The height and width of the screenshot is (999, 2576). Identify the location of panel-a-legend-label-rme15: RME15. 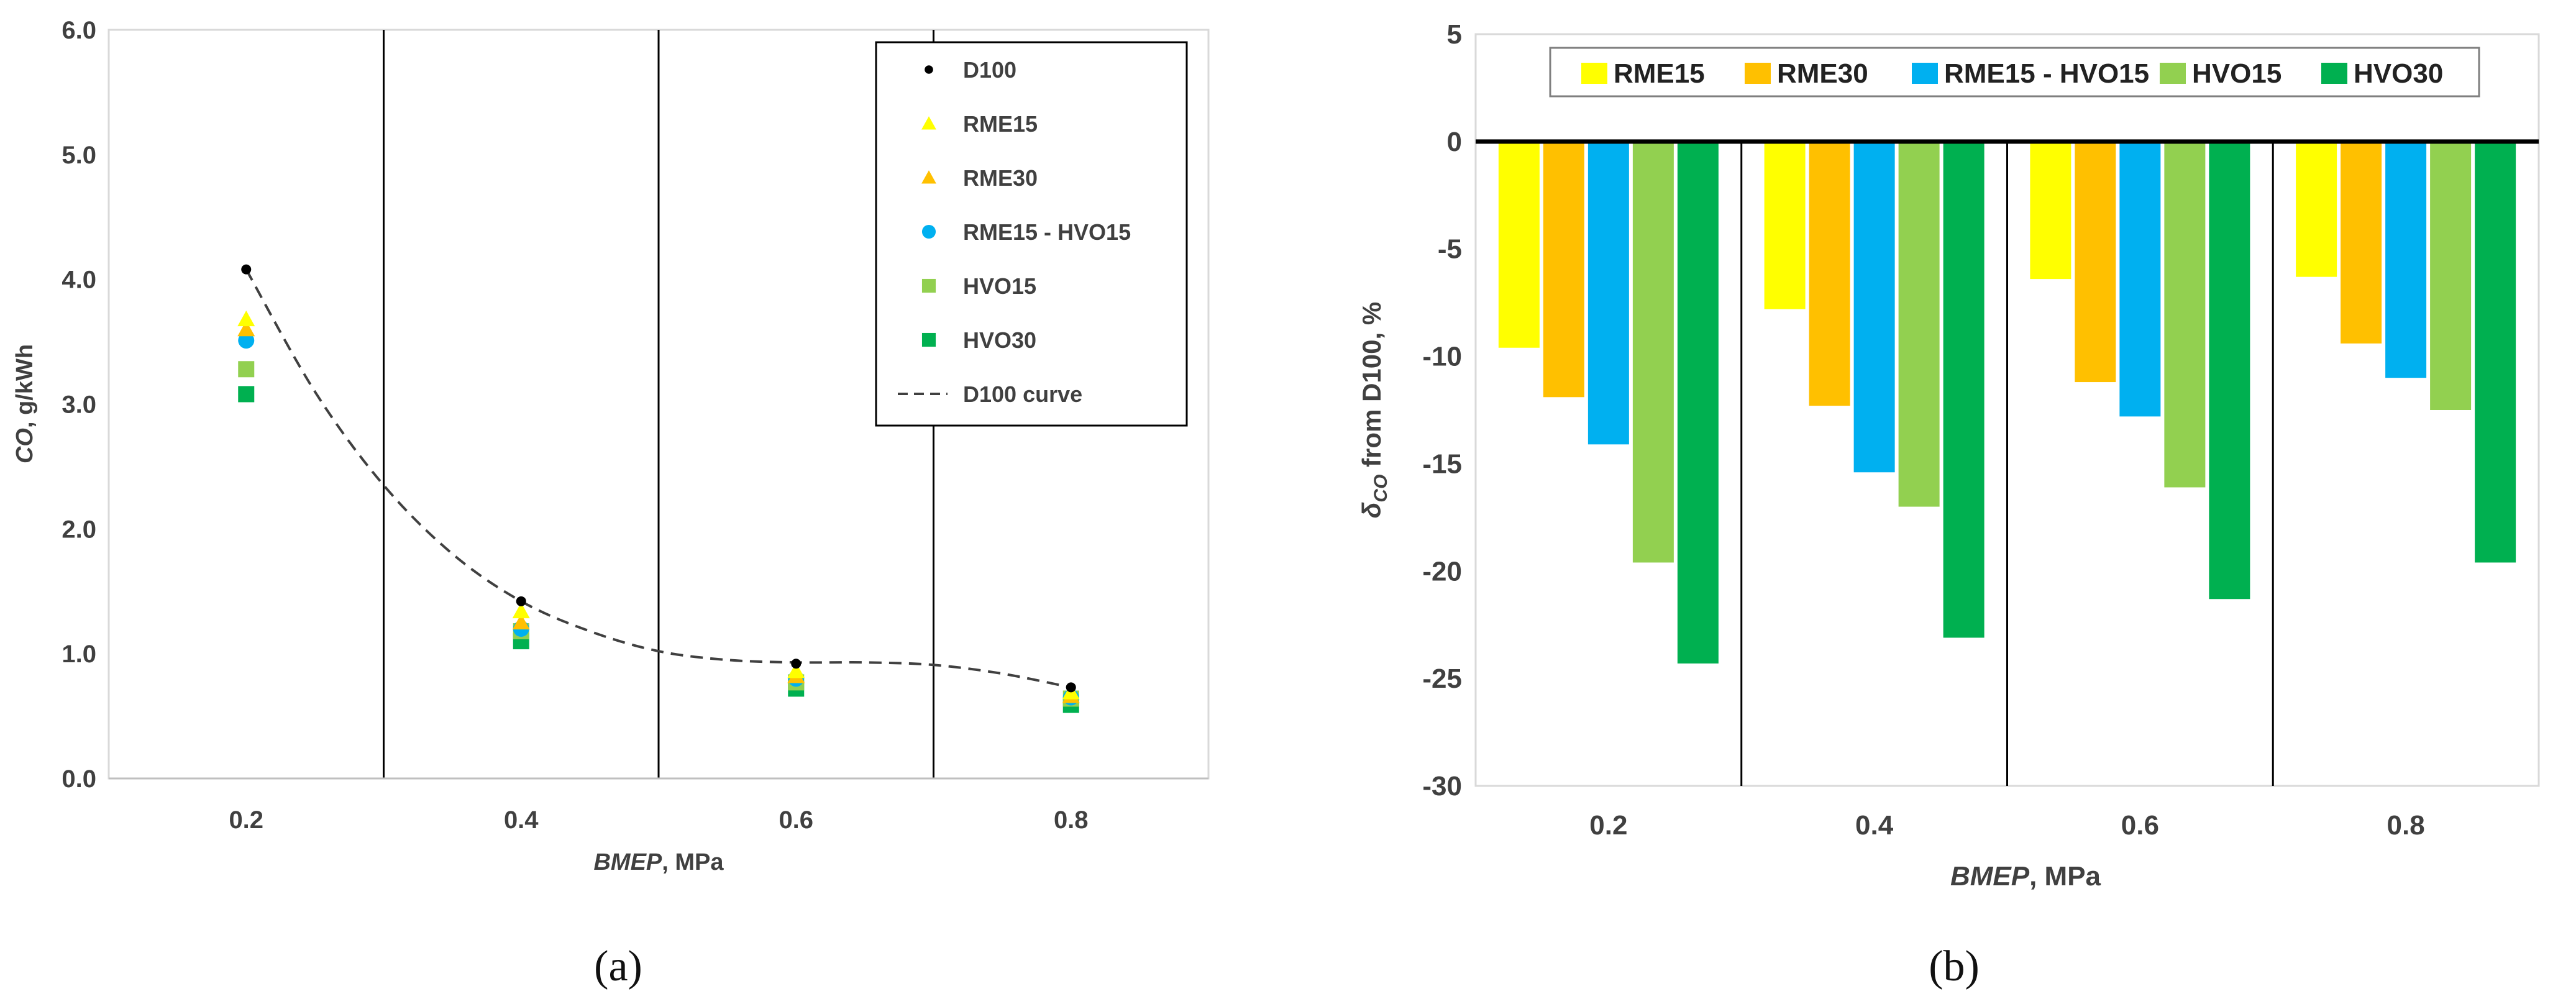
(1000, 124).